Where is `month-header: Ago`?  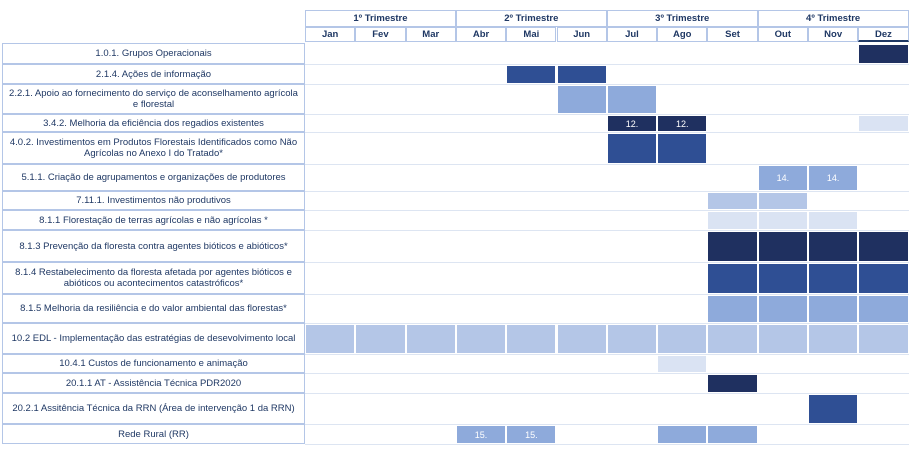 month-header: Ago is located at coordinates (682, 34).